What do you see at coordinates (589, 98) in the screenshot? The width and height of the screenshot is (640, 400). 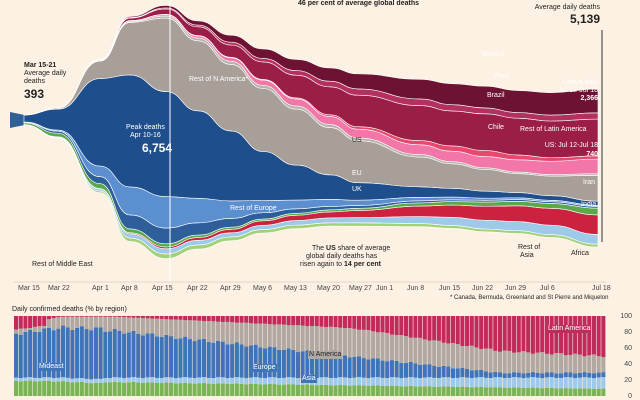 I see `latam-value: 2,366` at bounding box center [589, 98].